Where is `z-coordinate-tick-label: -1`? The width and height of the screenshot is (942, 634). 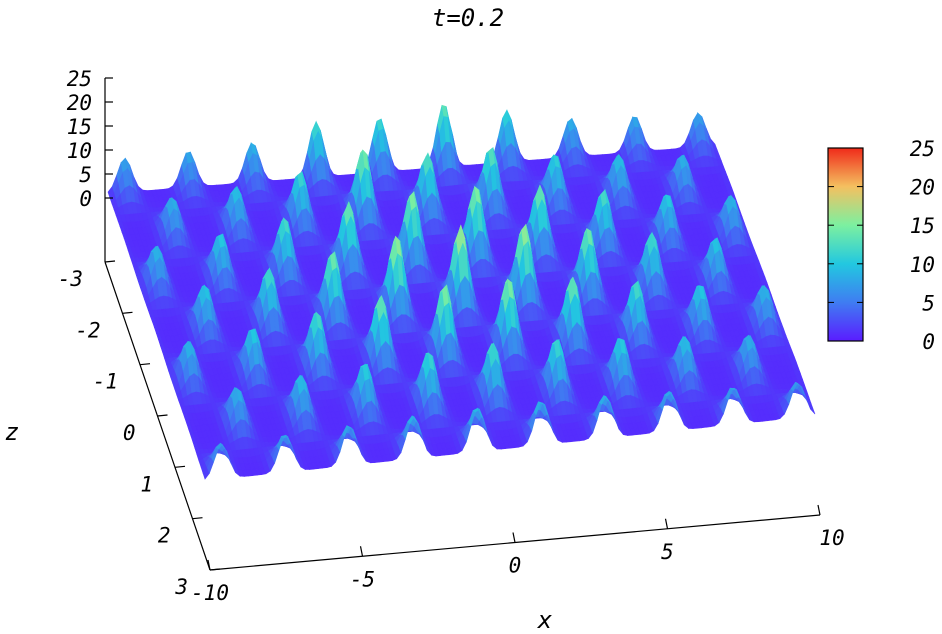 z-coordinate-tick-label: -1 is located at coordinates (105, 382).